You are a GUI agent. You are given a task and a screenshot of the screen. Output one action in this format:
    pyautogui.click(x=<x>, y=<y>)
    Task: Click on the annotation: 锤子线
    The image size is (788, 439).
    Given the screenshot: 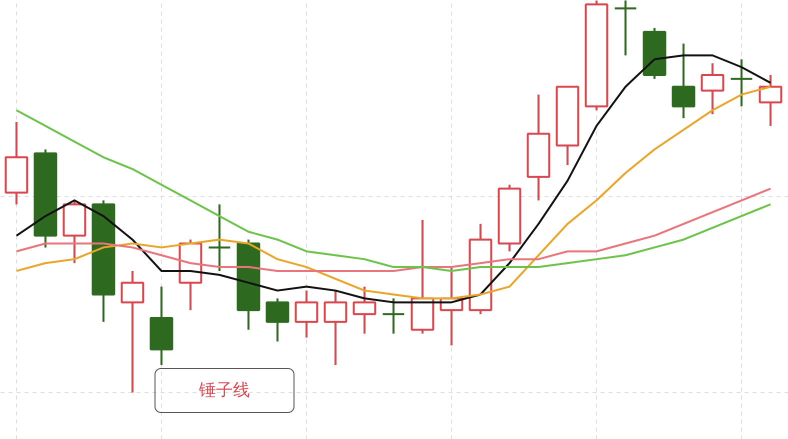 What is the action you would take?
    pyautogui.click(x=224, y=390)
    